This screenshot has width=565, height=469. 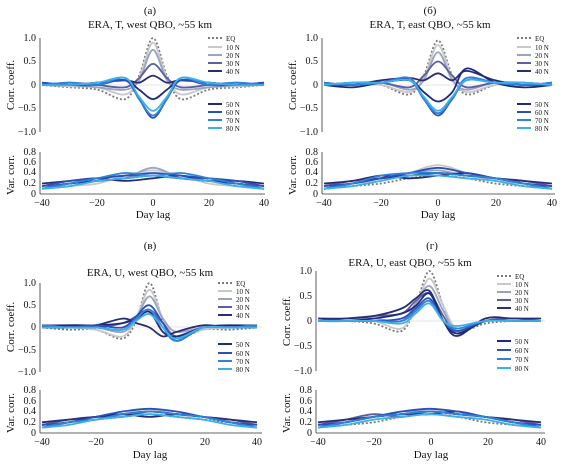 I want to click on series-line-10-n, so click(x=149, y=313).